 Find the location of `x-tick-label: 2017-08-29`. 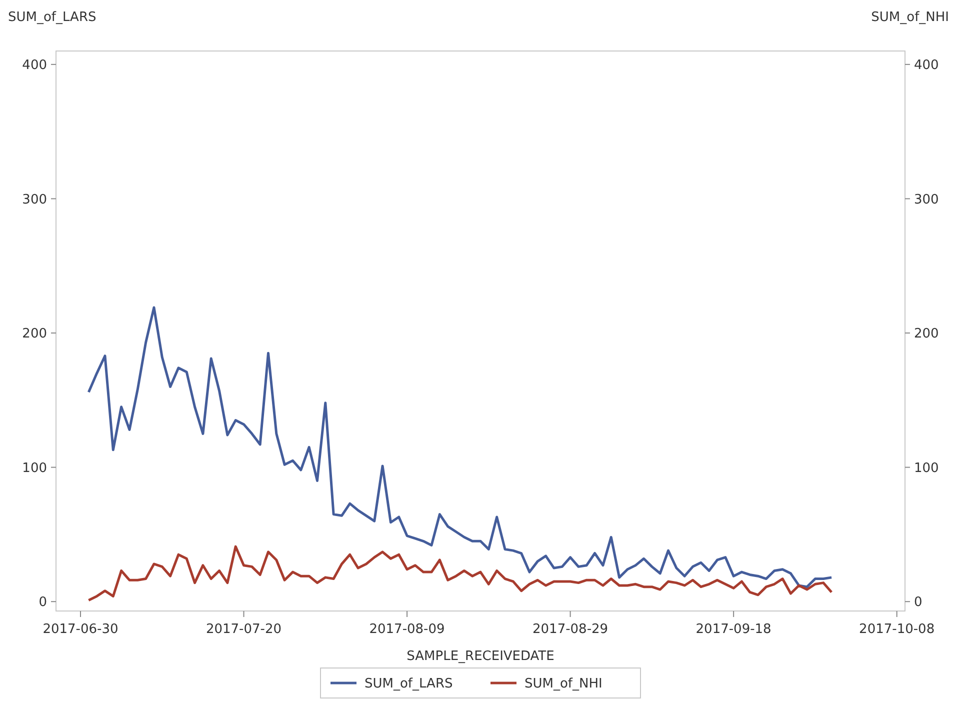

x-tick-label: 2017-08-29 is located at coordinates (570, 629).